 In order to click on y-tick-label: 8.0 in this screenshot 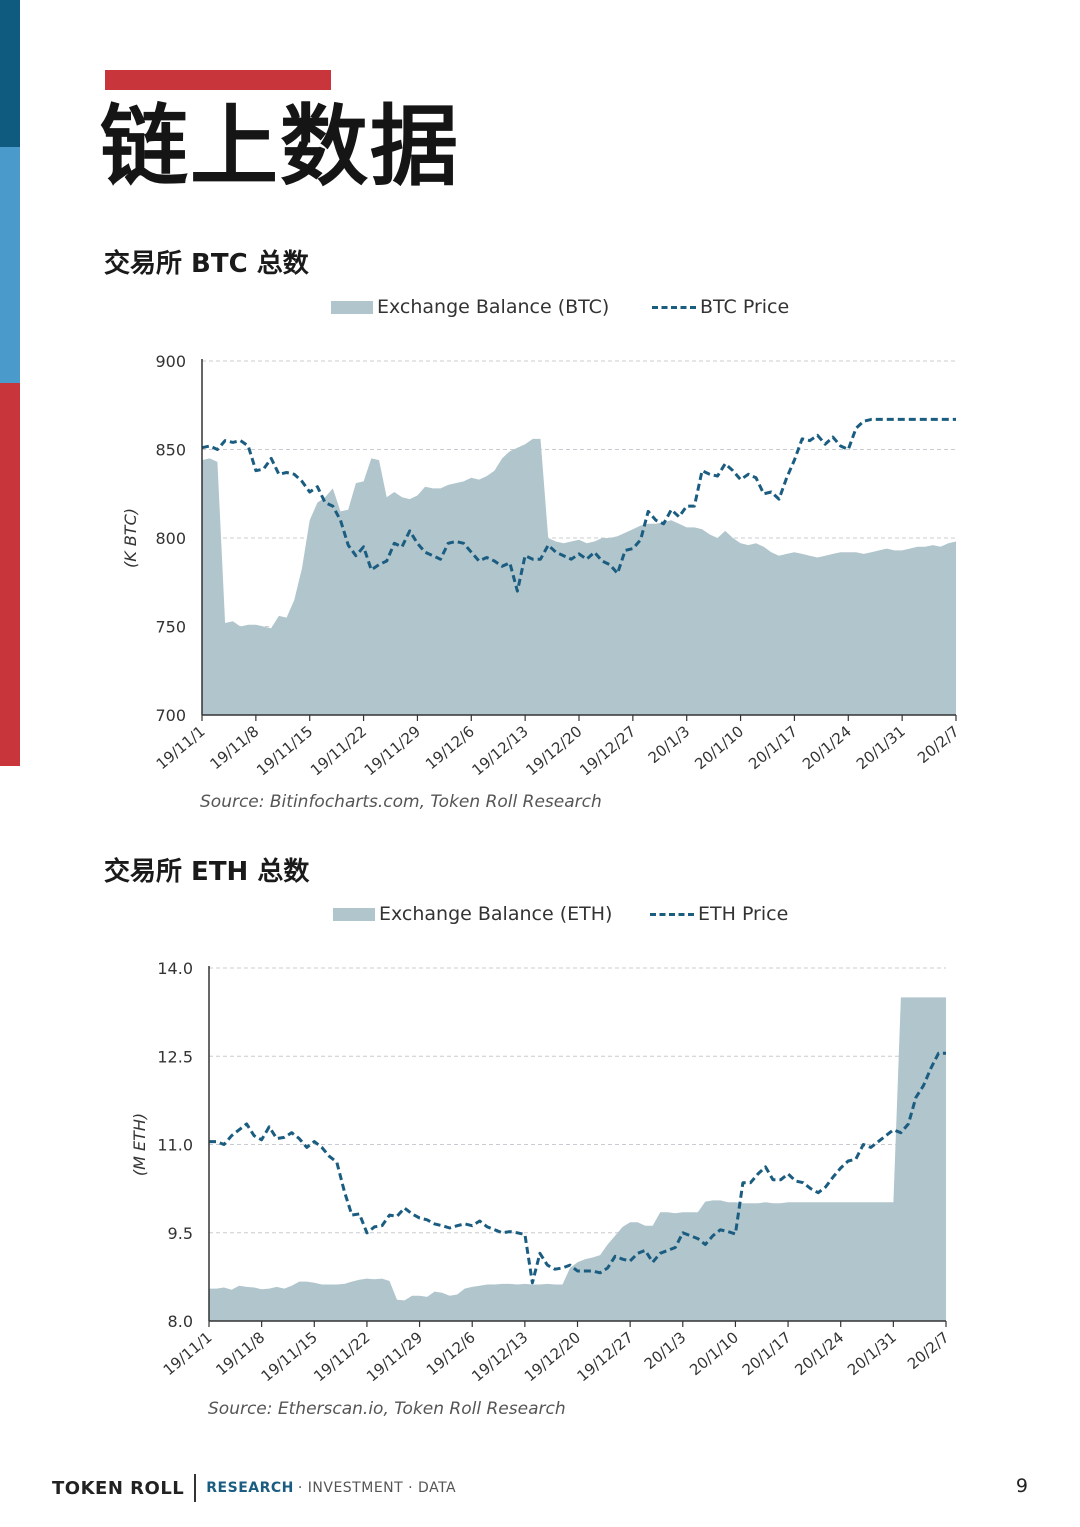, I will do `click(180, 1321)`.